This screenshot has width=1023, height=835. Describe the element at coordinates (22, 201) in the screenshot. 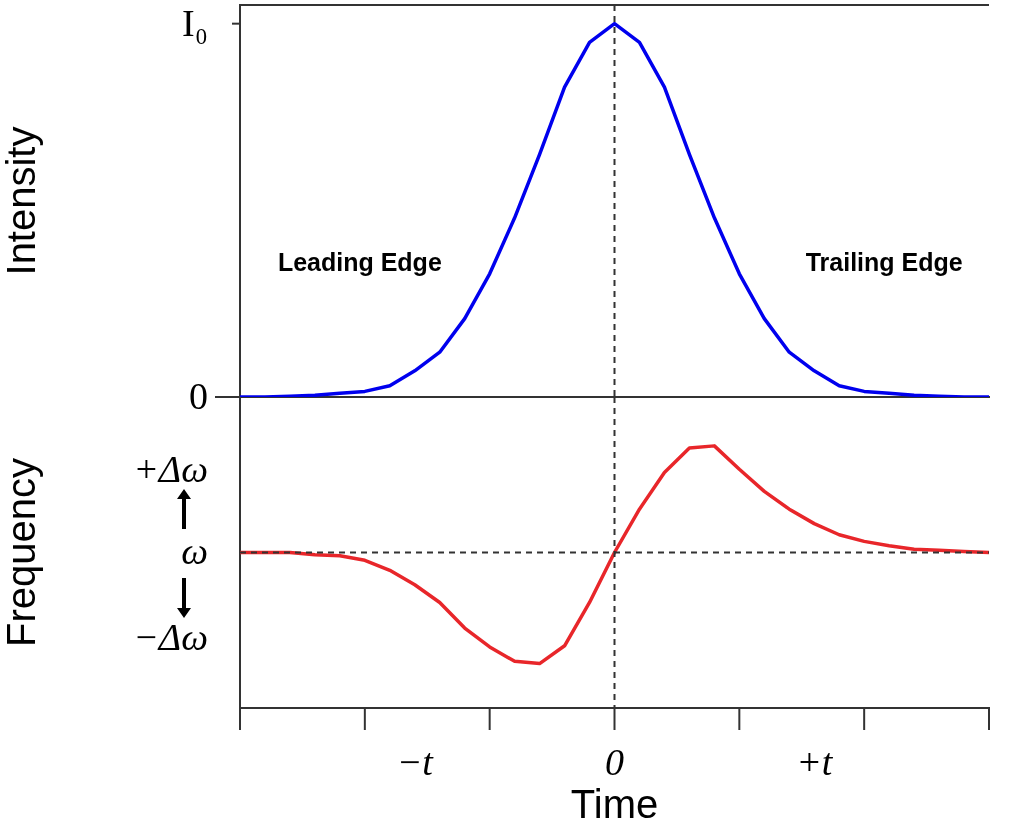

I see `y-axis-title: Intensity` at that location.